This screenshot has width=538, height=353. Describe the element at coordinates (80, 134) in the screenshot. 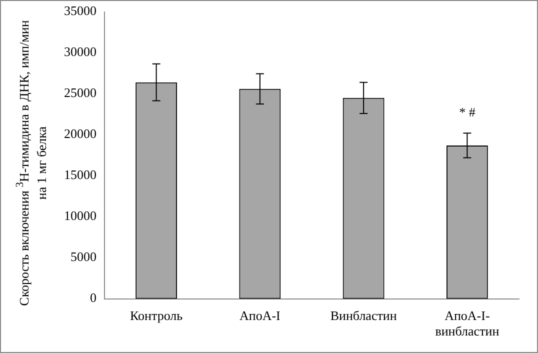

I see `y-tick-label: 20000` at that location.